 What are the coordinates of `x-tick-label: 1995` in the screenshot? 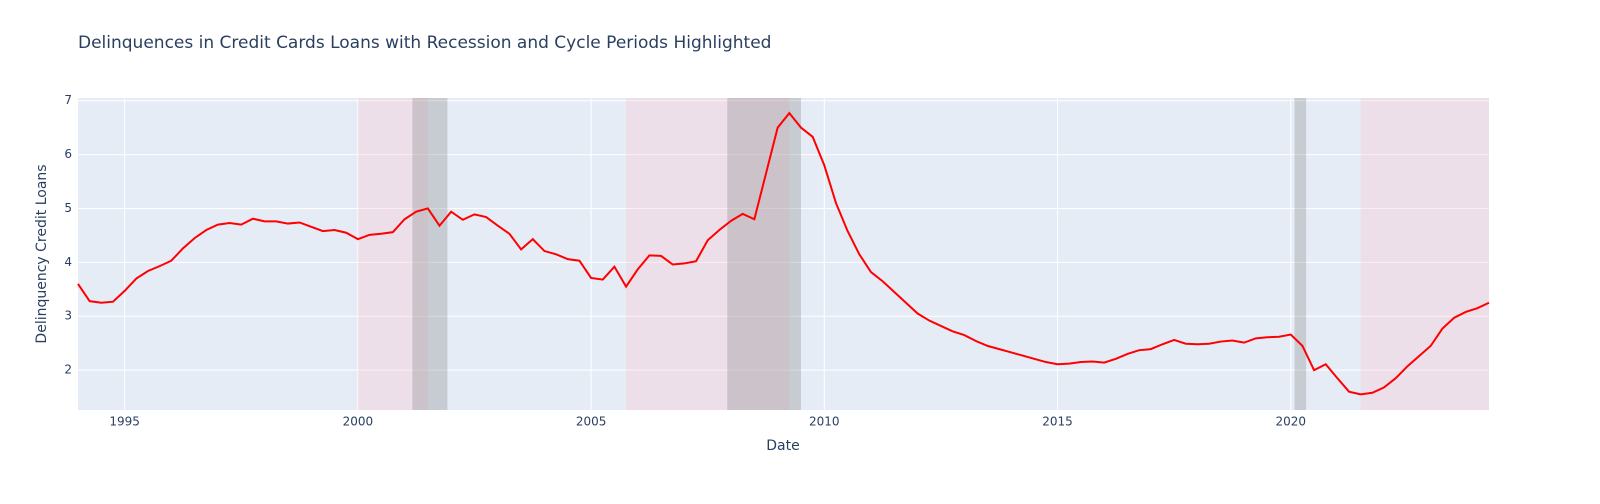 It's located at (124, 422).